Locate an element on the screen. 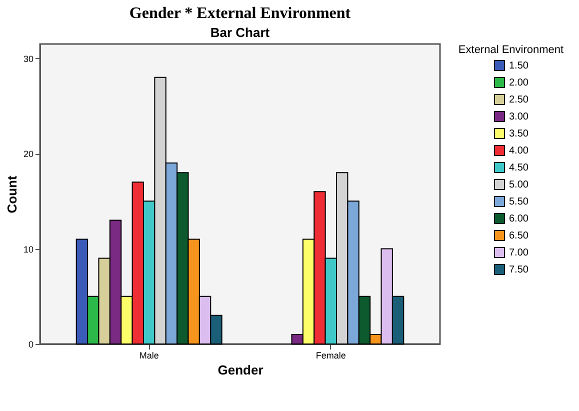  legend-label: 7.00 is located at coordinates (519, 253).